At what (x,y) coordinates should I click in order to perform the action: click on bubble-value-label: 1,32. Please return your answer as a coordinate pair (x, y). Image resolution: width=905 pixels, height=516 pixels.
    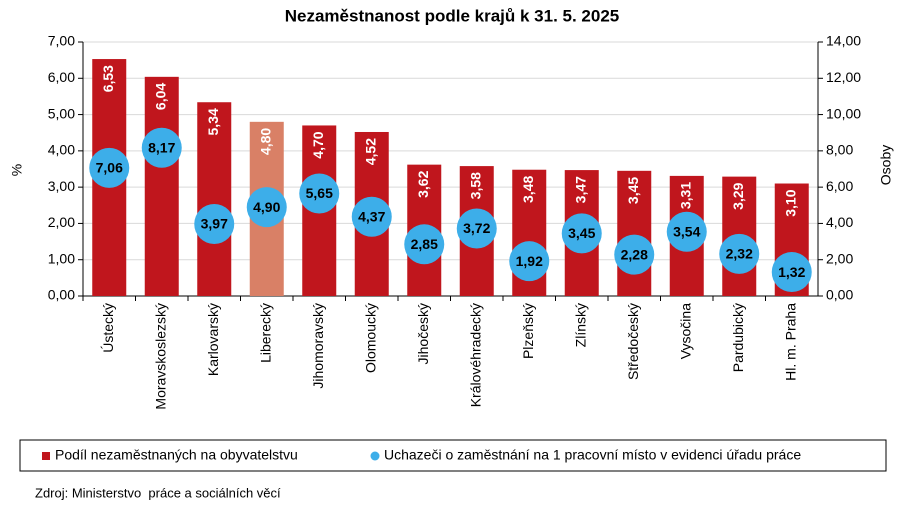
    Looking at the image, I should click on (791, 272).